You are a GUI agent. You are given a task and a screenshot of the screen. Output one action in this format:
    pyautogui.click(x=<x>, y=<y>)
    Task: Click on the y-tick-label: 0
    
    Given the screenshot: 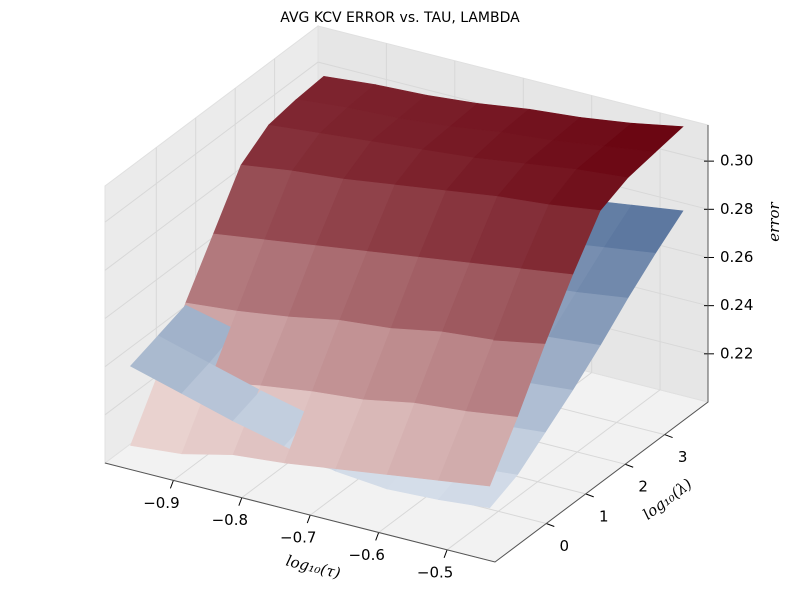 What is the action you would take?
    pyautogui.click(x=565, y=546)
    